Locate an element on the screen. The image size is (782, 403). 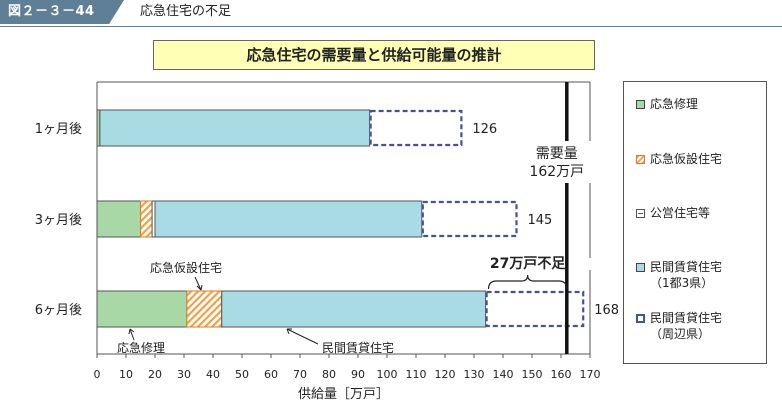
legend-label: 応急仮設住宅 is located at coordinates (686, 159).